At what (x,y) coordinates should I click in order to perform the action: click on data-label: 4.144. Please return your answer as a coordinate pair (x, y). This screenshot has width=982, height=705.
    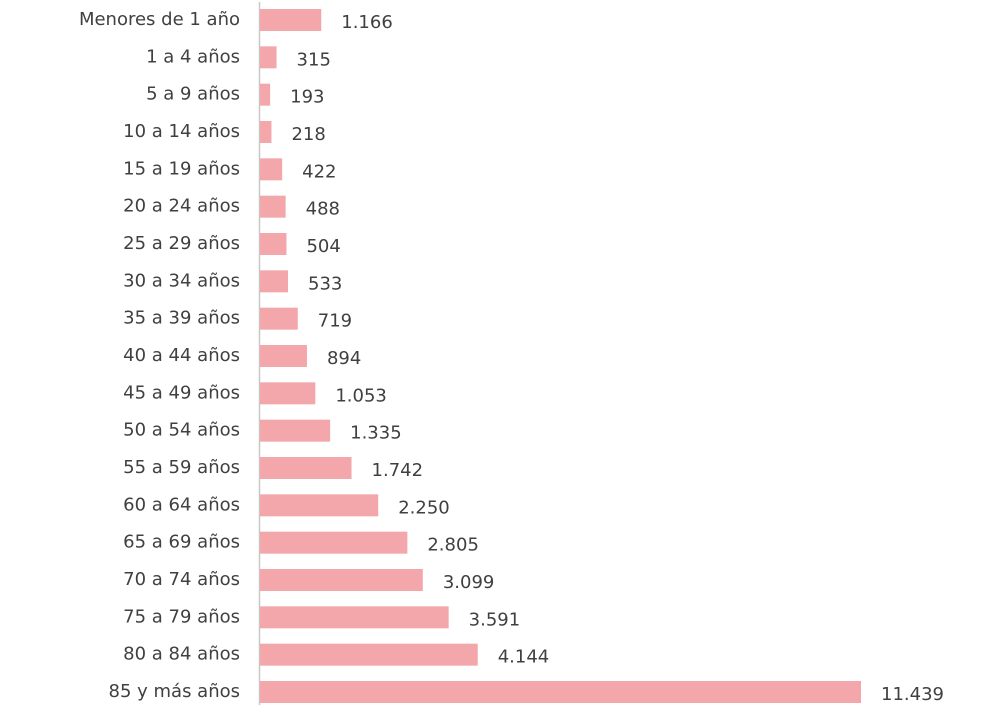
    Looking at the image, I should click on (524, 657).